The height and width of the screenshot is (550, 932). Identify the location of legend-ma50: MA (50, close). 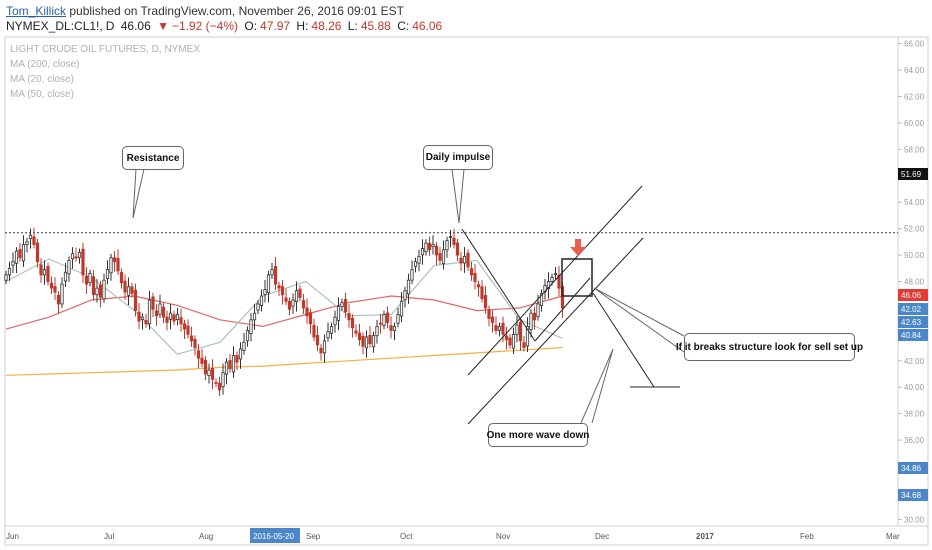
(42, 94).